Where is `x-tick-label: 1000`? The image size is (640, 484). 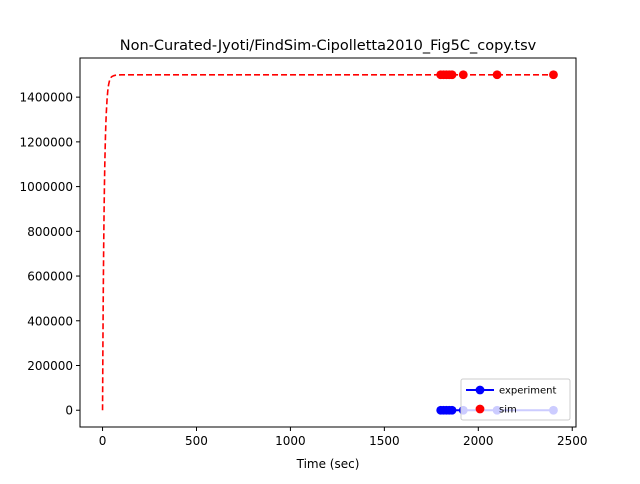
x-tick-label: 1000 is located at coordinates (290, 441).